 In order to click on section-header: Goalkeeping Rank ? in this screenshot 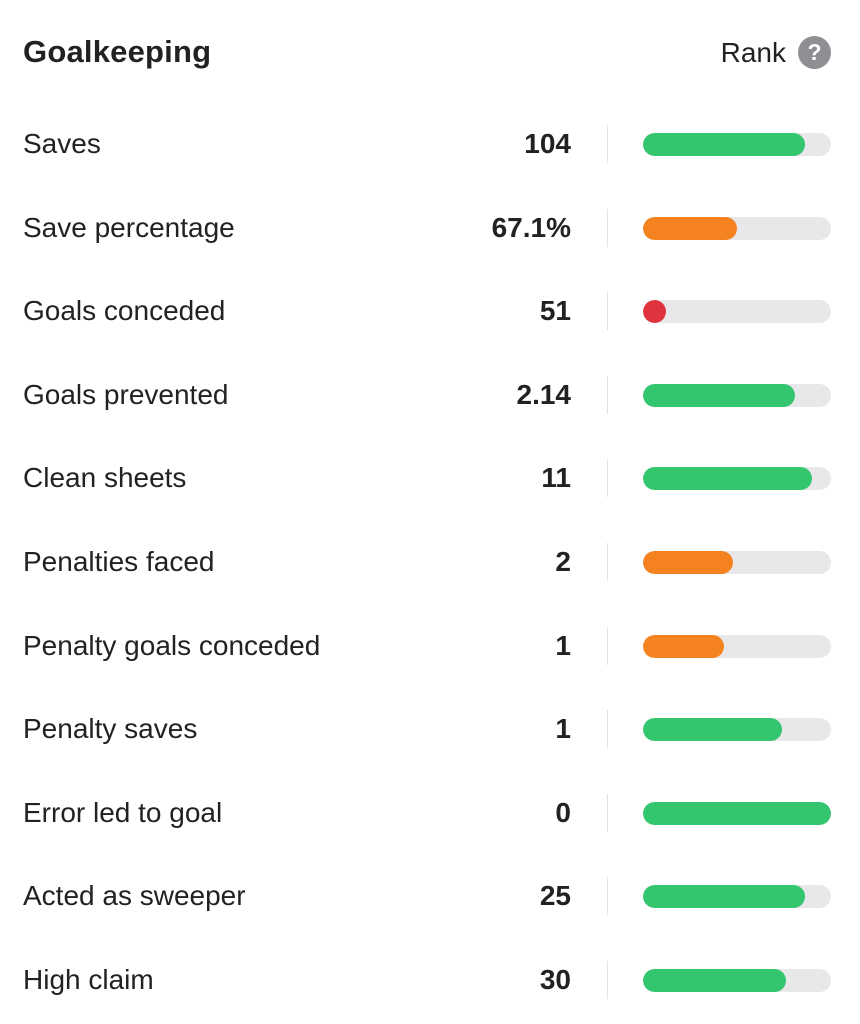, I will do `click(430, 52)`.